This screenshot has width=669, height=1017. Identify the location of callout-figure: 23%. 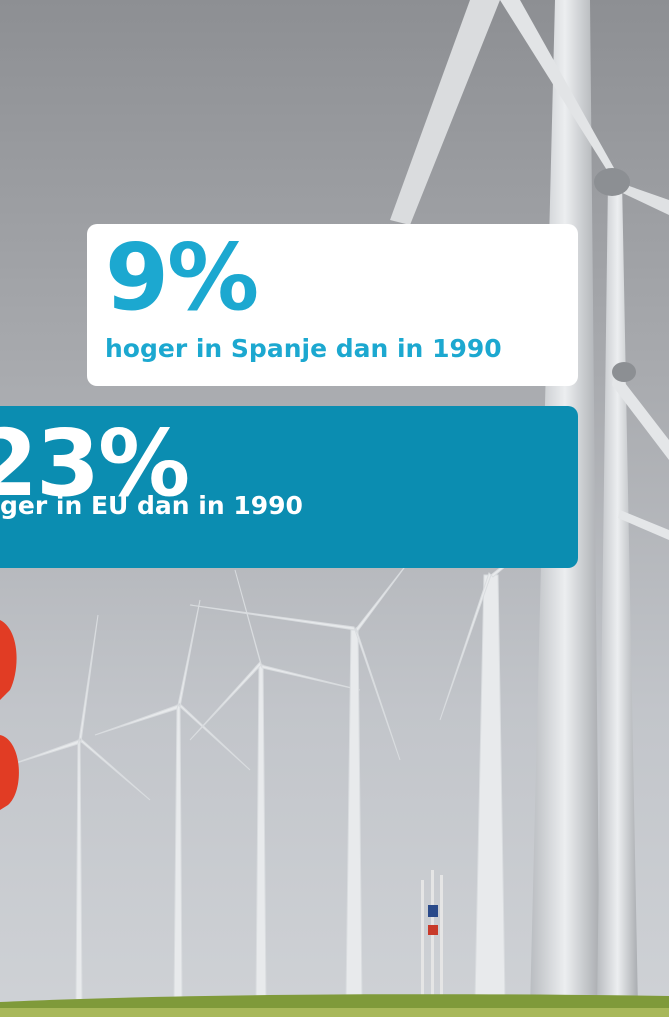
(95, 463).